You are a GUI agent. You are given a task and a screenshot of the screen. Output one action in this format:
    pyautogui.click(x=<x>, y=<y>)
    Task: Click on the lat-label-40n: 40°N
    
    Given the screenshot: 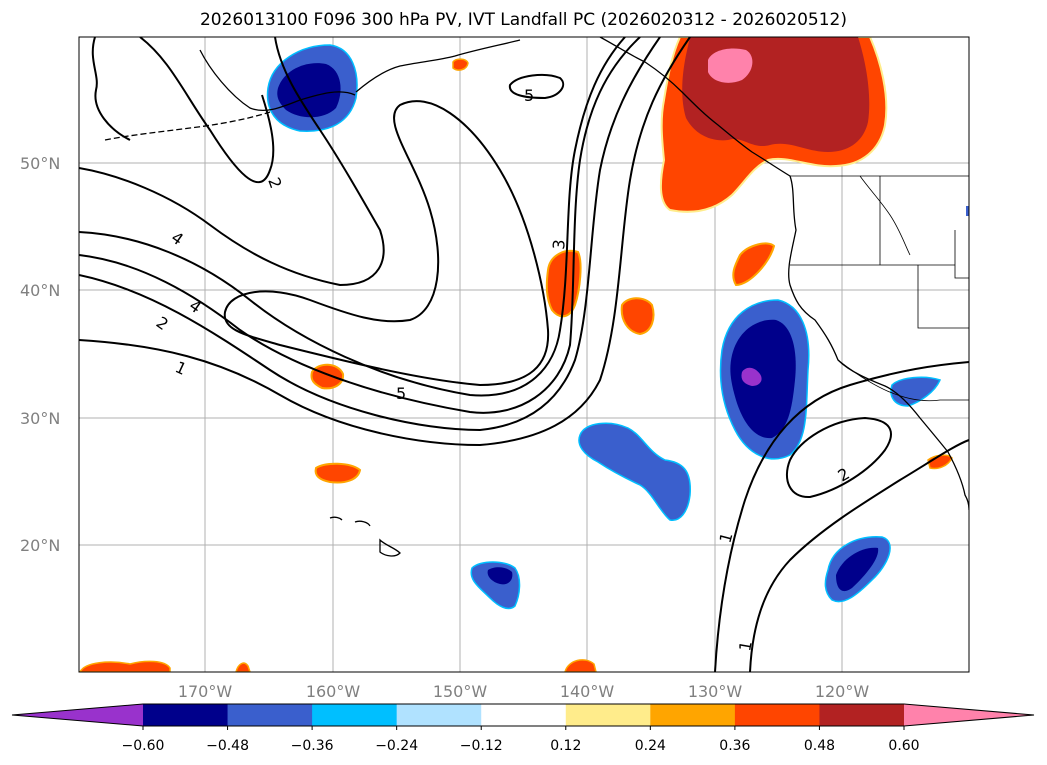 What is the action you would take?
    pyautogui.click(x=40, y=290)
    